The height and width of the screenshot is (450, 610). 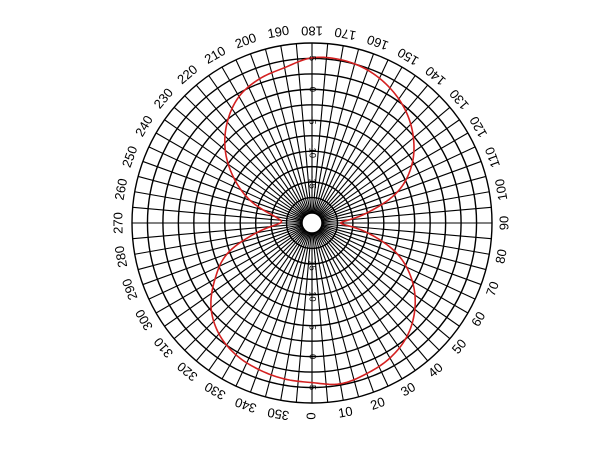 I want to click on angle-tick-label: 330, so click(x=215, y=391).